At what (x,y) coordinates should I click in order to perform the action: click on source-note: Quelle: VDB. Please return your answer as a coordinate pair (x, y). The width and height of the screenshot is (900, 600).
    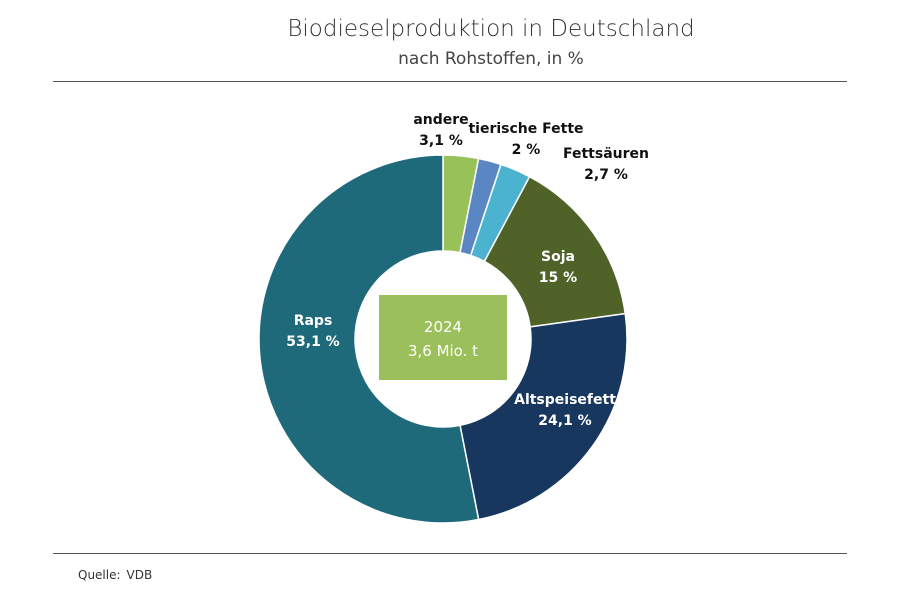
    Looking at the image, I should click on (115, 575).